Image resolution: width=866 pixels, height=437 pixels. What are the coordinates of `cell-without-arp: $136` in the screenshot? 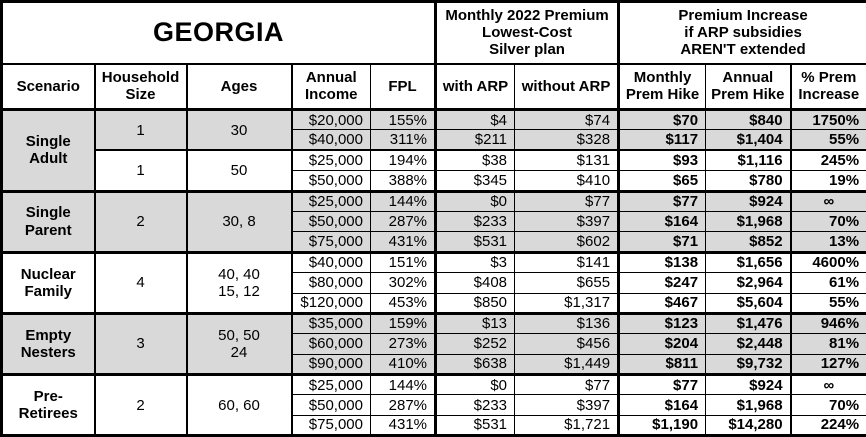 It's located at (567, 323).